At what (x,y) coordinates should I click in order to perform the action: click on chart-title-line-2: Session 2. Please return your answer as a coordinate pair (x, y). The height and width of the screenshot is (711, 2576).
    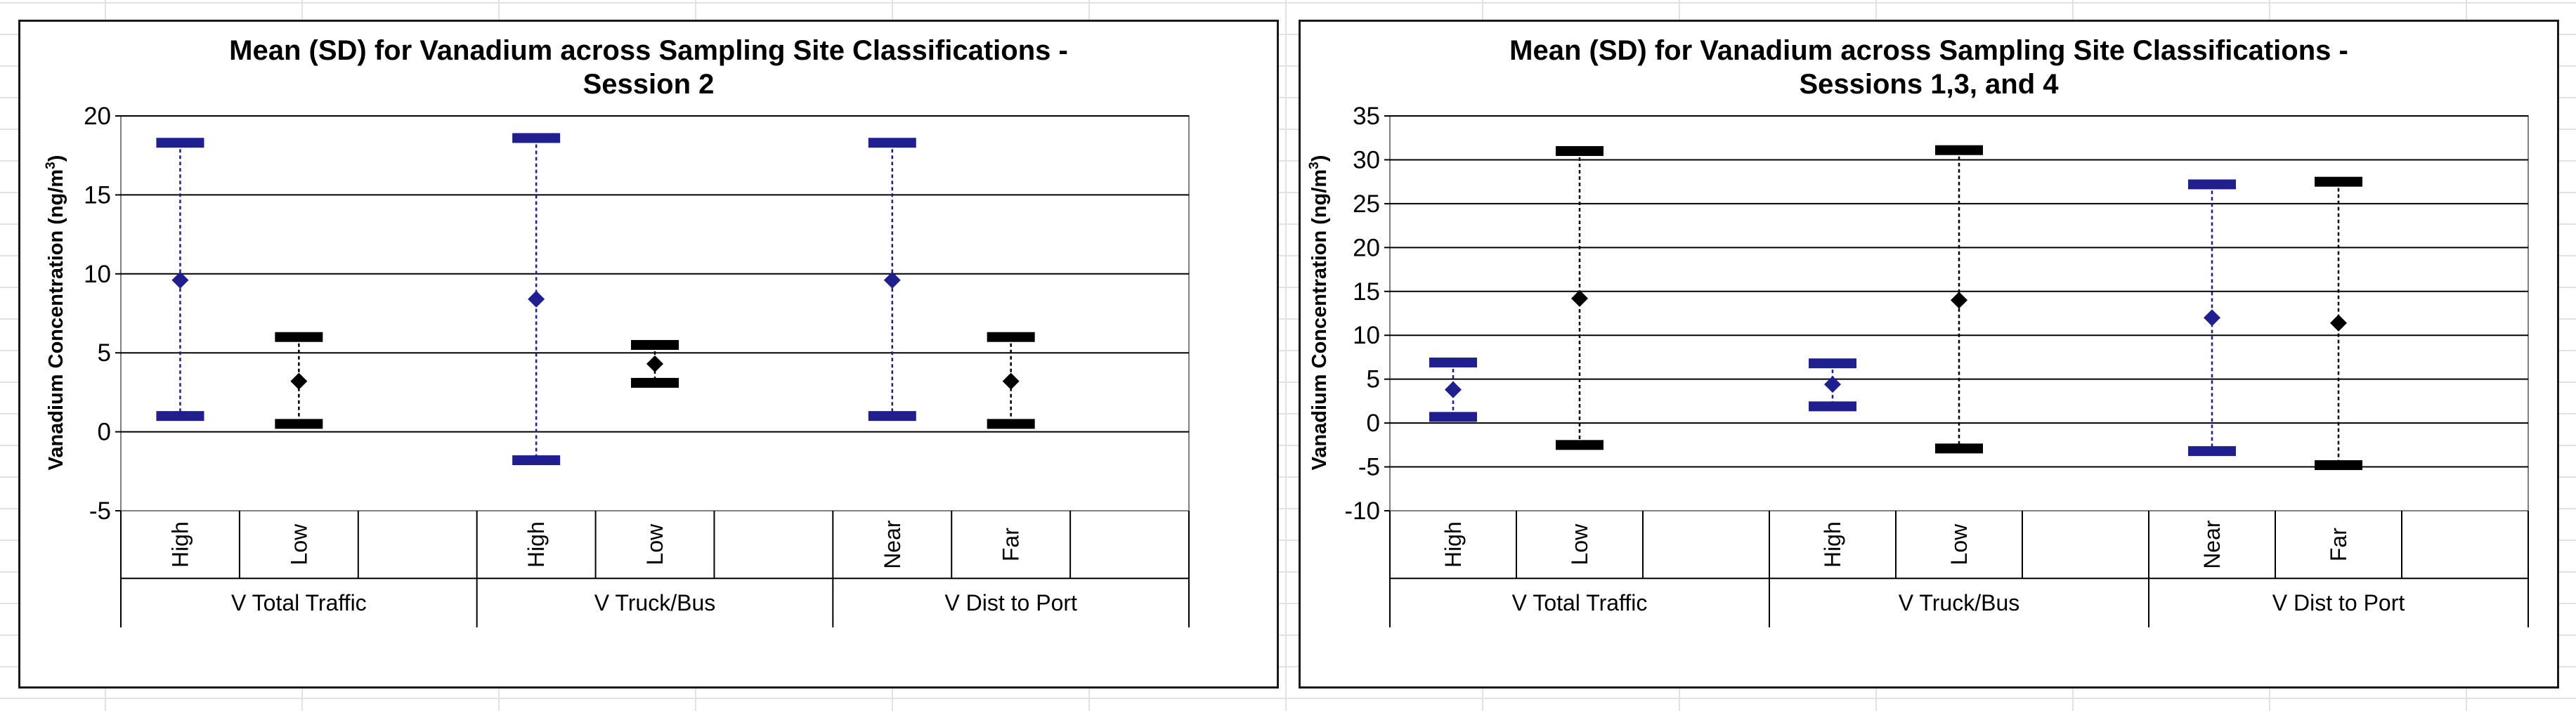
    Looking at the image, I should click on (649, 84).